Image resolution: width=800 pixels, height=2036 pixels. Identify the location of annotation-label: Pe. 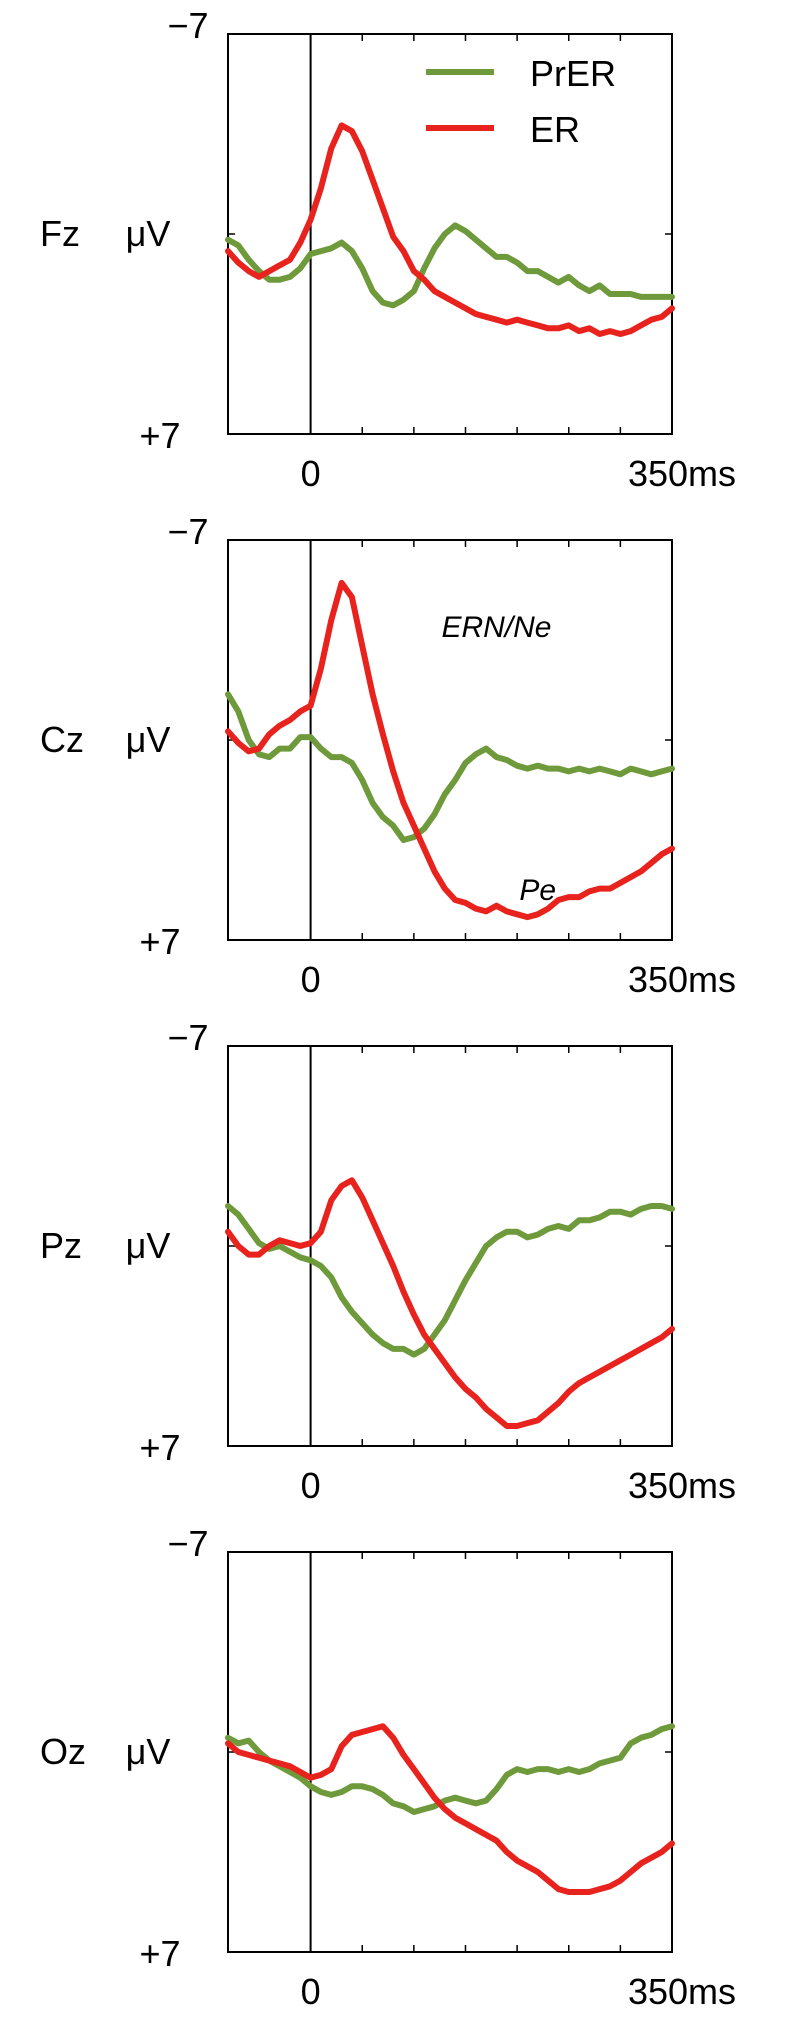
(537, 890).